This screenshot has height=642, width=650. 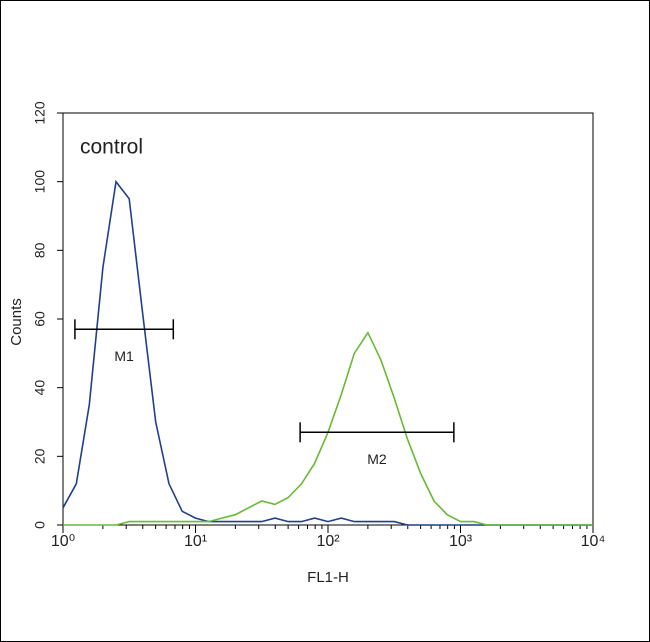 What do you see at coordinates (40, 388) in the screenshot?
I see `y-tick-label: 40` at bounding box center [40, 388].